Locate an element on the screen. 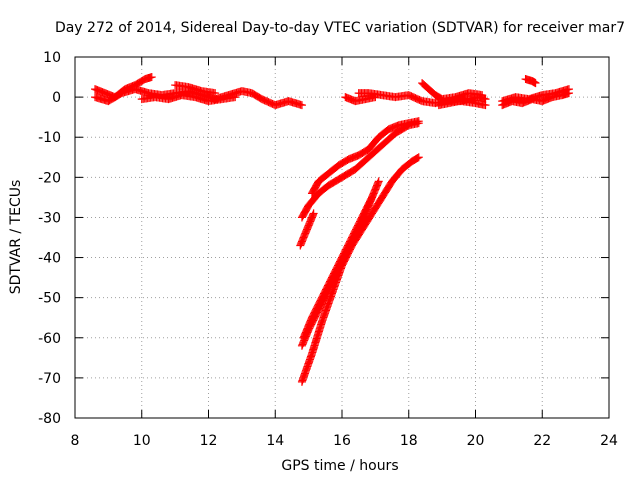 This screenshot has height=480, width=640. x-axis-label: GPS time / hours is located at coordinates (339, 466).